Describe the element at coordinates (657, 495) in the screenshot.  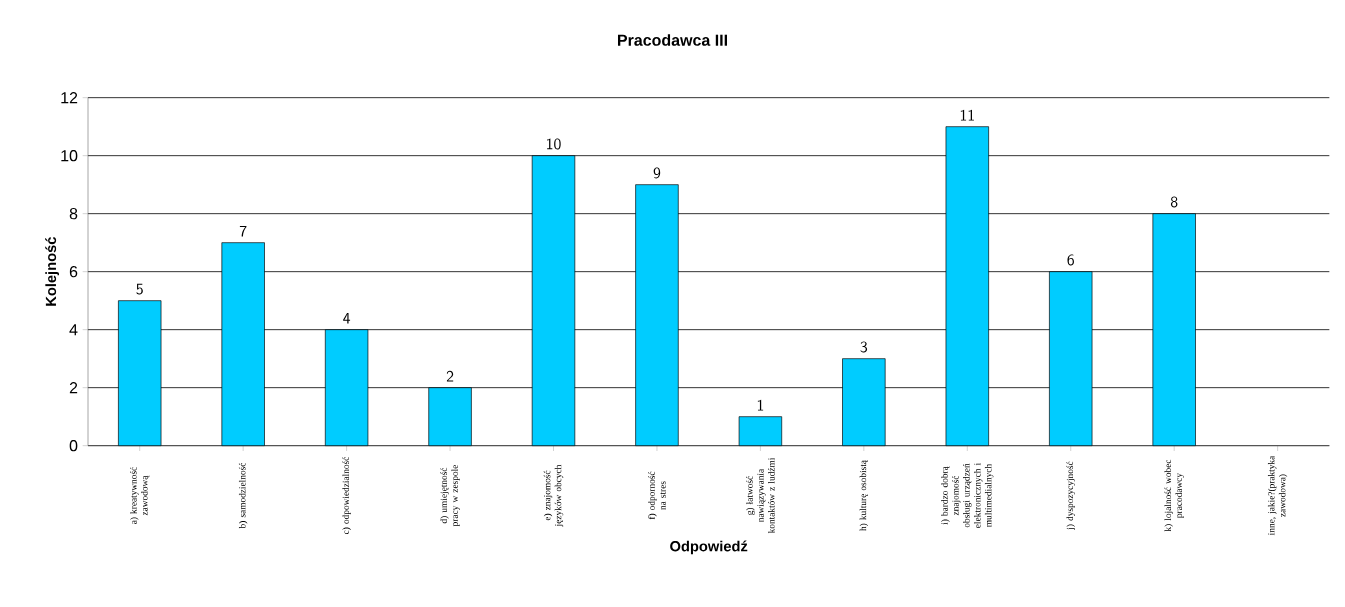
I see `x-tick-label: f) odporność na stres` at that location.